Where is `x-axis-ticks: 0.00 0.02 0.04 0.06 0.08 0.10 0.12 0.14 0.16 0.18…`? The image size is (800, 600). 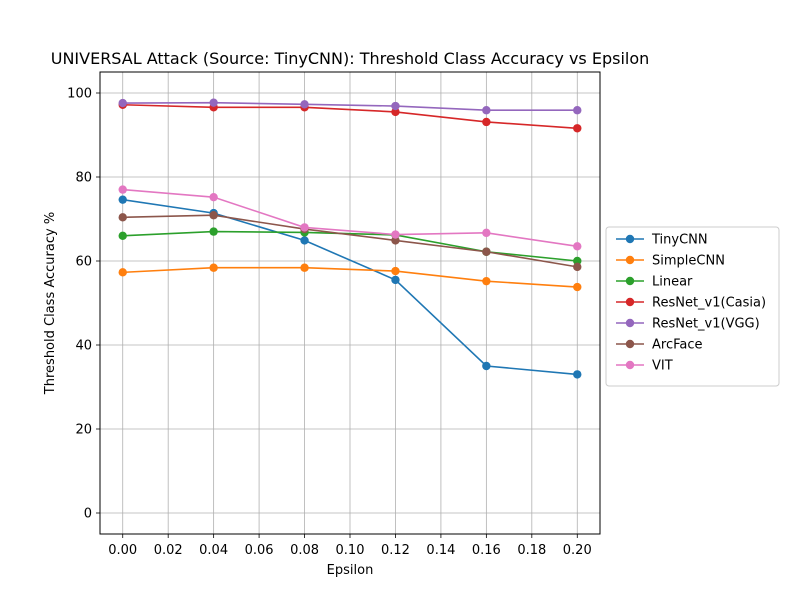
x-axis-ticks: 0.00 0.02 0.04 0.06 0.08 0.10 0.12 0.14 0.16 0.18… is located at coordinates (350, 546).